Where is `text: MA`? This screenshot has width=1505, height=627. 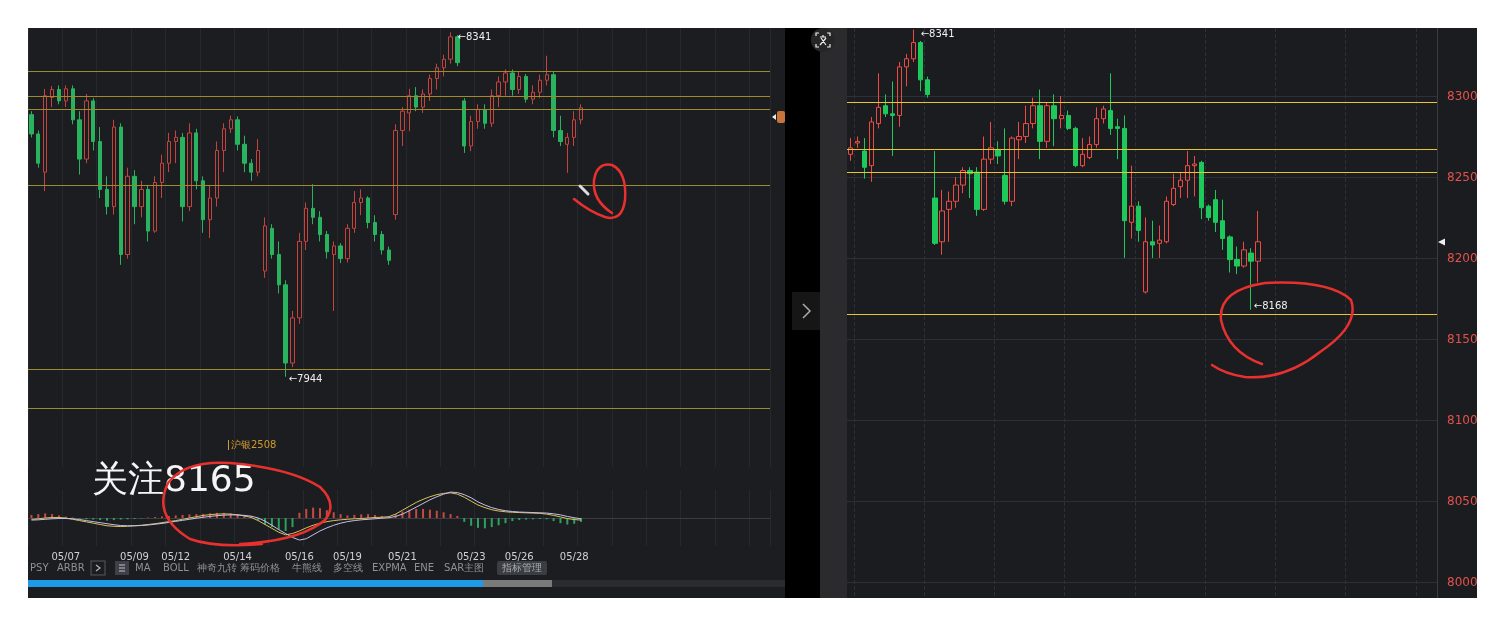 text: MA is located at coordinates (143, 567).